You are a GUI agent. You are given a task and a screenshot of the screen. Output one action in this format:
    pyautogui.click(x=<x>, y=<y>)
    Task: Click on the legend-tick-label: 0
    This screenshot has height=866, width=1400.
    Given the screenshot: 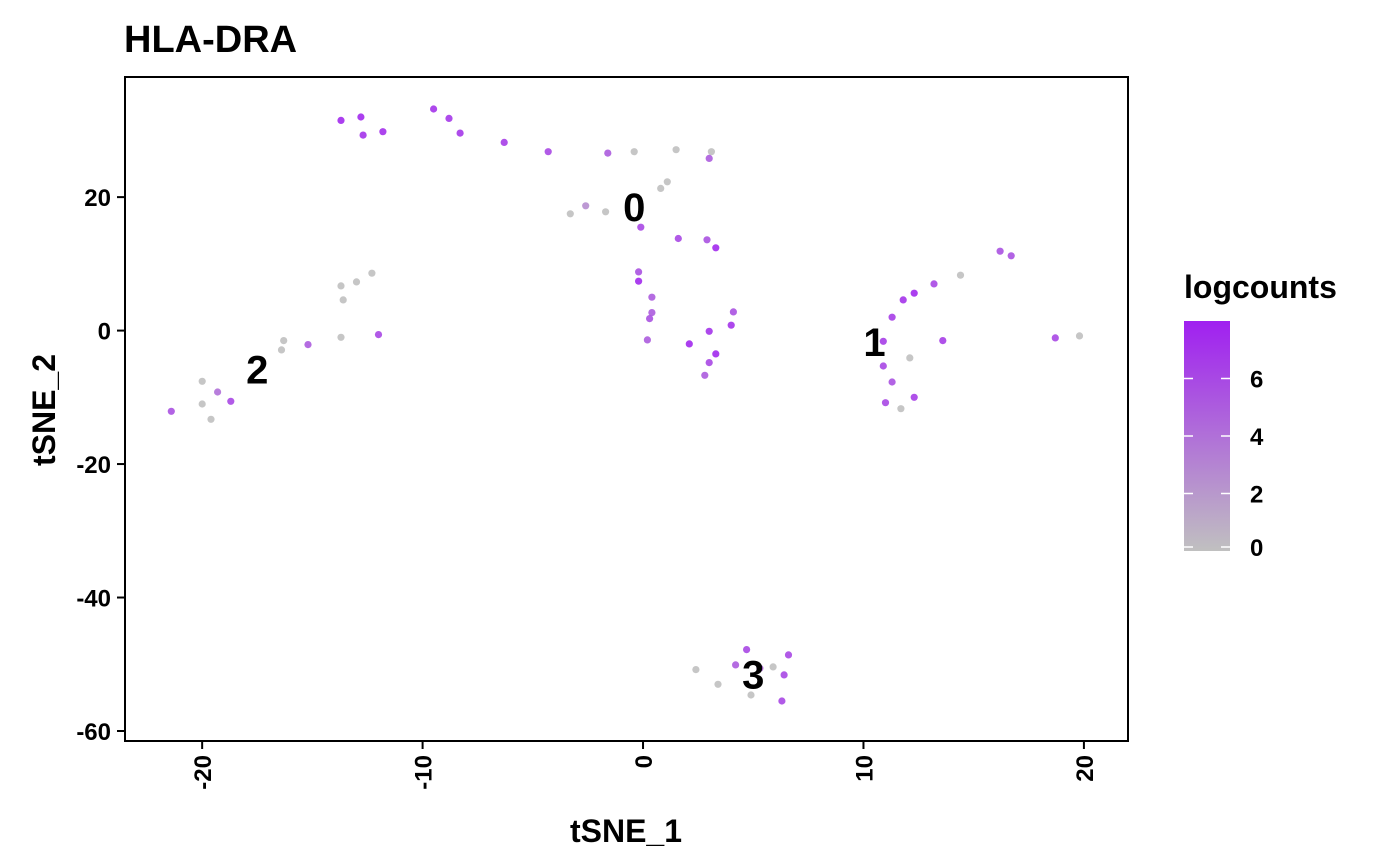 What is the action you would take?
    pyautogui.click(x=1256, y=548)
    